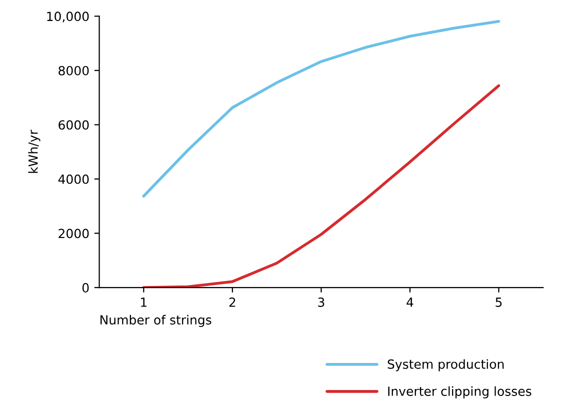 The image size is (584, 405). Describe the element at coordinates (156, 321) in the screenshot. I see `x-axis-title: Number of strings` at that location.